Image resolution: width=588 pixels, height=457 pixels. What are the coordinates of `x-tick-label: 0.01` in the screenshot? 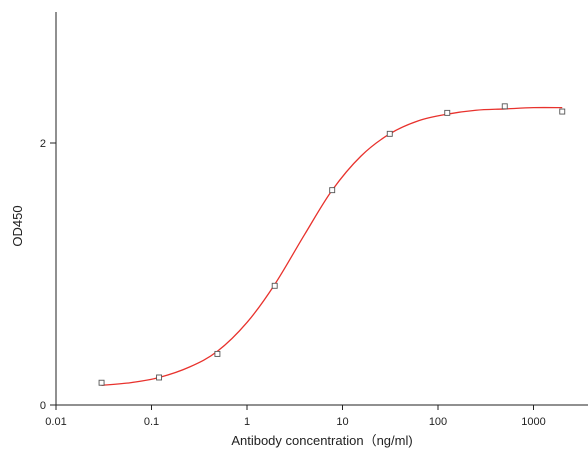 It's located at (55, 422).